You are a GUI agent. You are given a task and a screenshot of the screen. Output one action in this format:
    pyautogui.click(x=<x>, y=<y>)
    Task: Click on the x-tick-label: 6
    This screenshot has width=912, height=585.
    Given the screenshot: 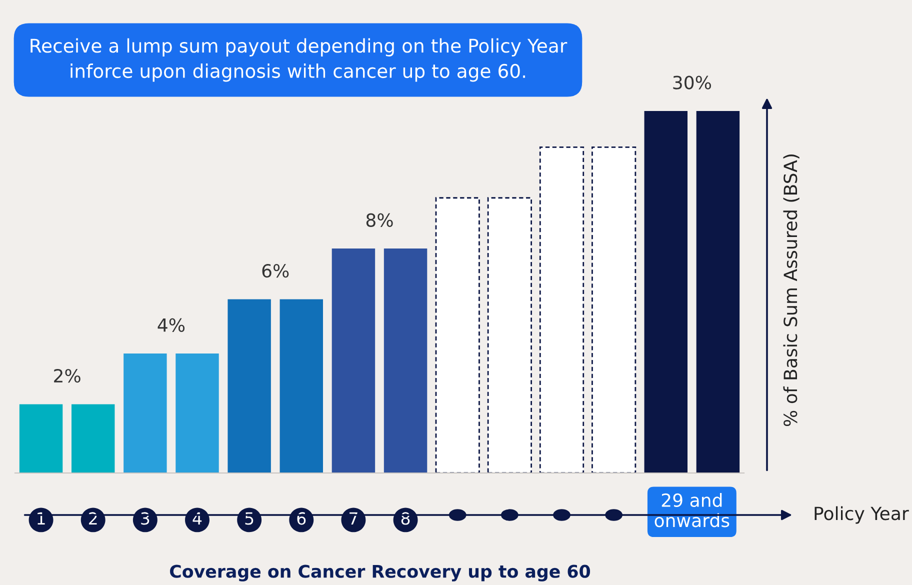 What is the action you would take?
    pyautogui.click(x=301, y=518)
    